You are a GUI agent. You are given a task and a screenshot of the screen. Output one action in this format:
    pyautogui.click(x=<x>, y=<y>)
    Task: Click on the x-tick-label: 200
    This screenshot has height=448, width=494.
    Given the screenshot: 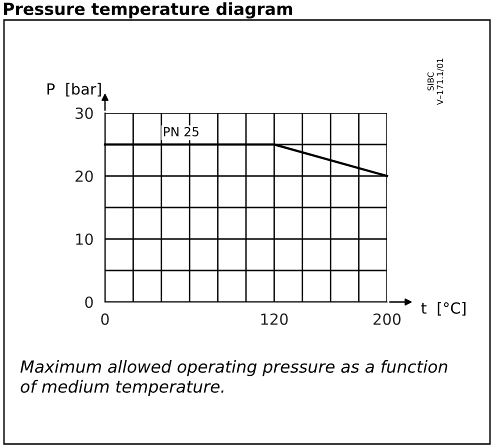 What is the action you would take?
    pyautogui.click(x=387, y=319)
    